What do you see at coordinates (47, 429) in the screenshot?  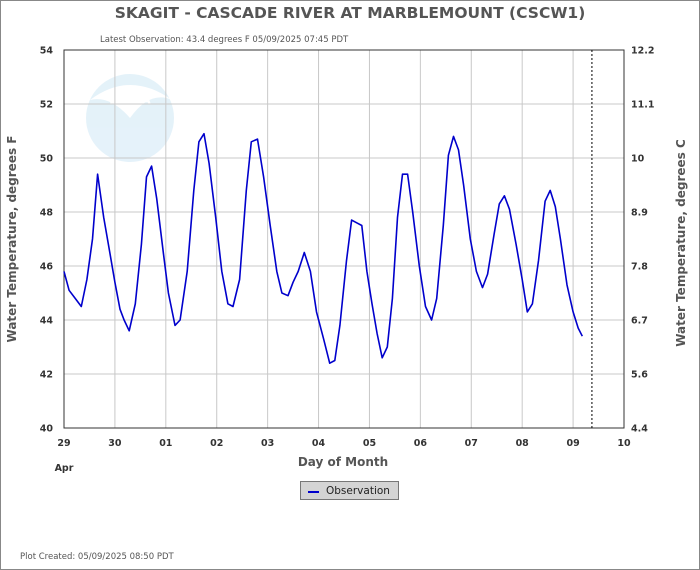 I see `y-tick-label-left: 40` at bounding box center [47, 429].